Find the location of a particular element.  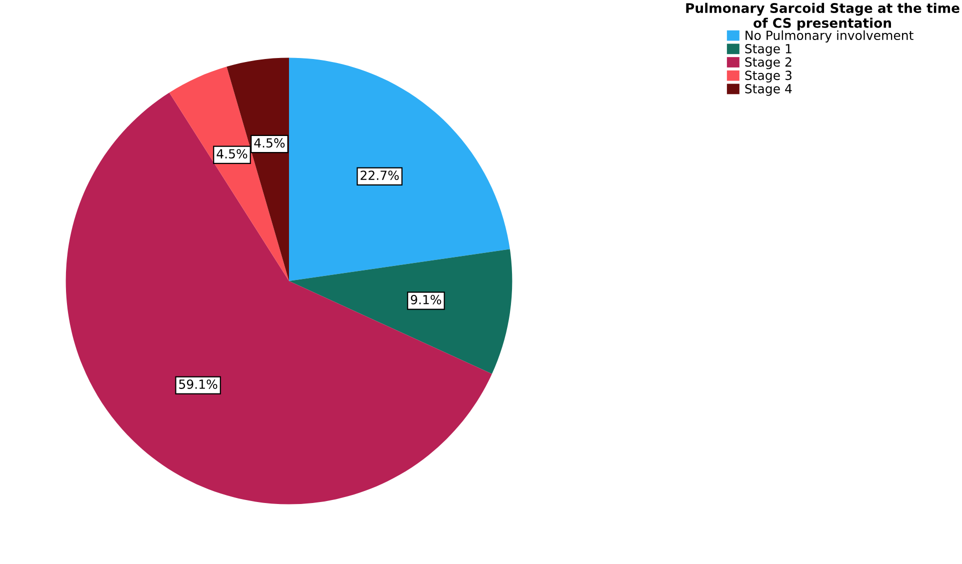

data-label: 22.7% is located at coordinates (379, 175).